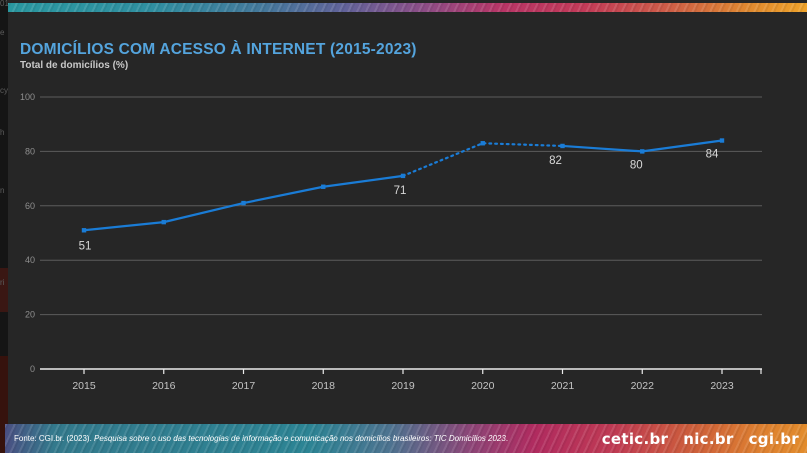 The image size is (807, 453). What do you see at coordinates (30, 260) in the screenshot?
I see `svg-text: 40` at bounding box center [30, 260].